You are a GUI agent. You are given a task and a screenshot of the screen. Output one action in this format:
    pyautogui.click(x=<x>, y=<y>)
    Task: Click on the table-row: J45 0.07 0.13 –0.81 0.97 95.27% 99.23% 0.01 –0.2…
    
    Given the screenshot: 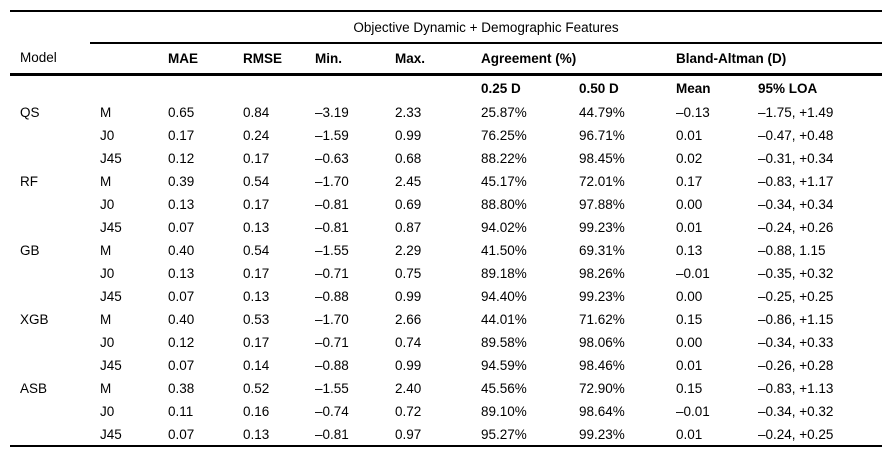 What is the action you would take?
    pyautogui.click(x=446, y=434)
    